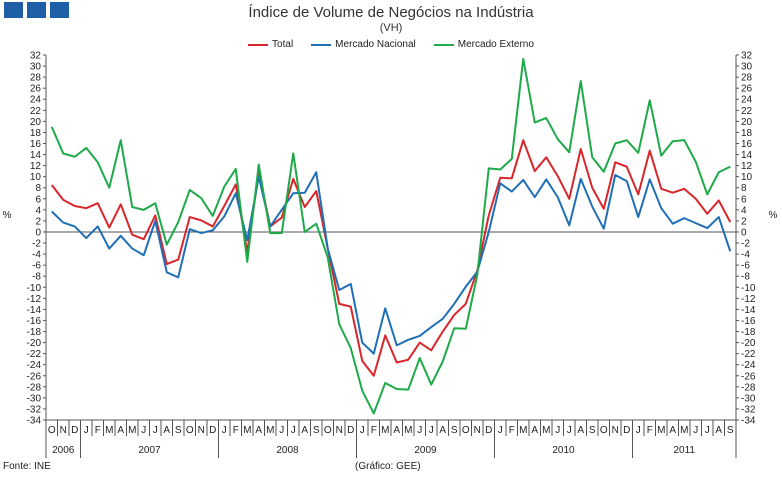 The width and height of the screenshot is (782, 477). I want to click on logo-block, so click(13, 10).